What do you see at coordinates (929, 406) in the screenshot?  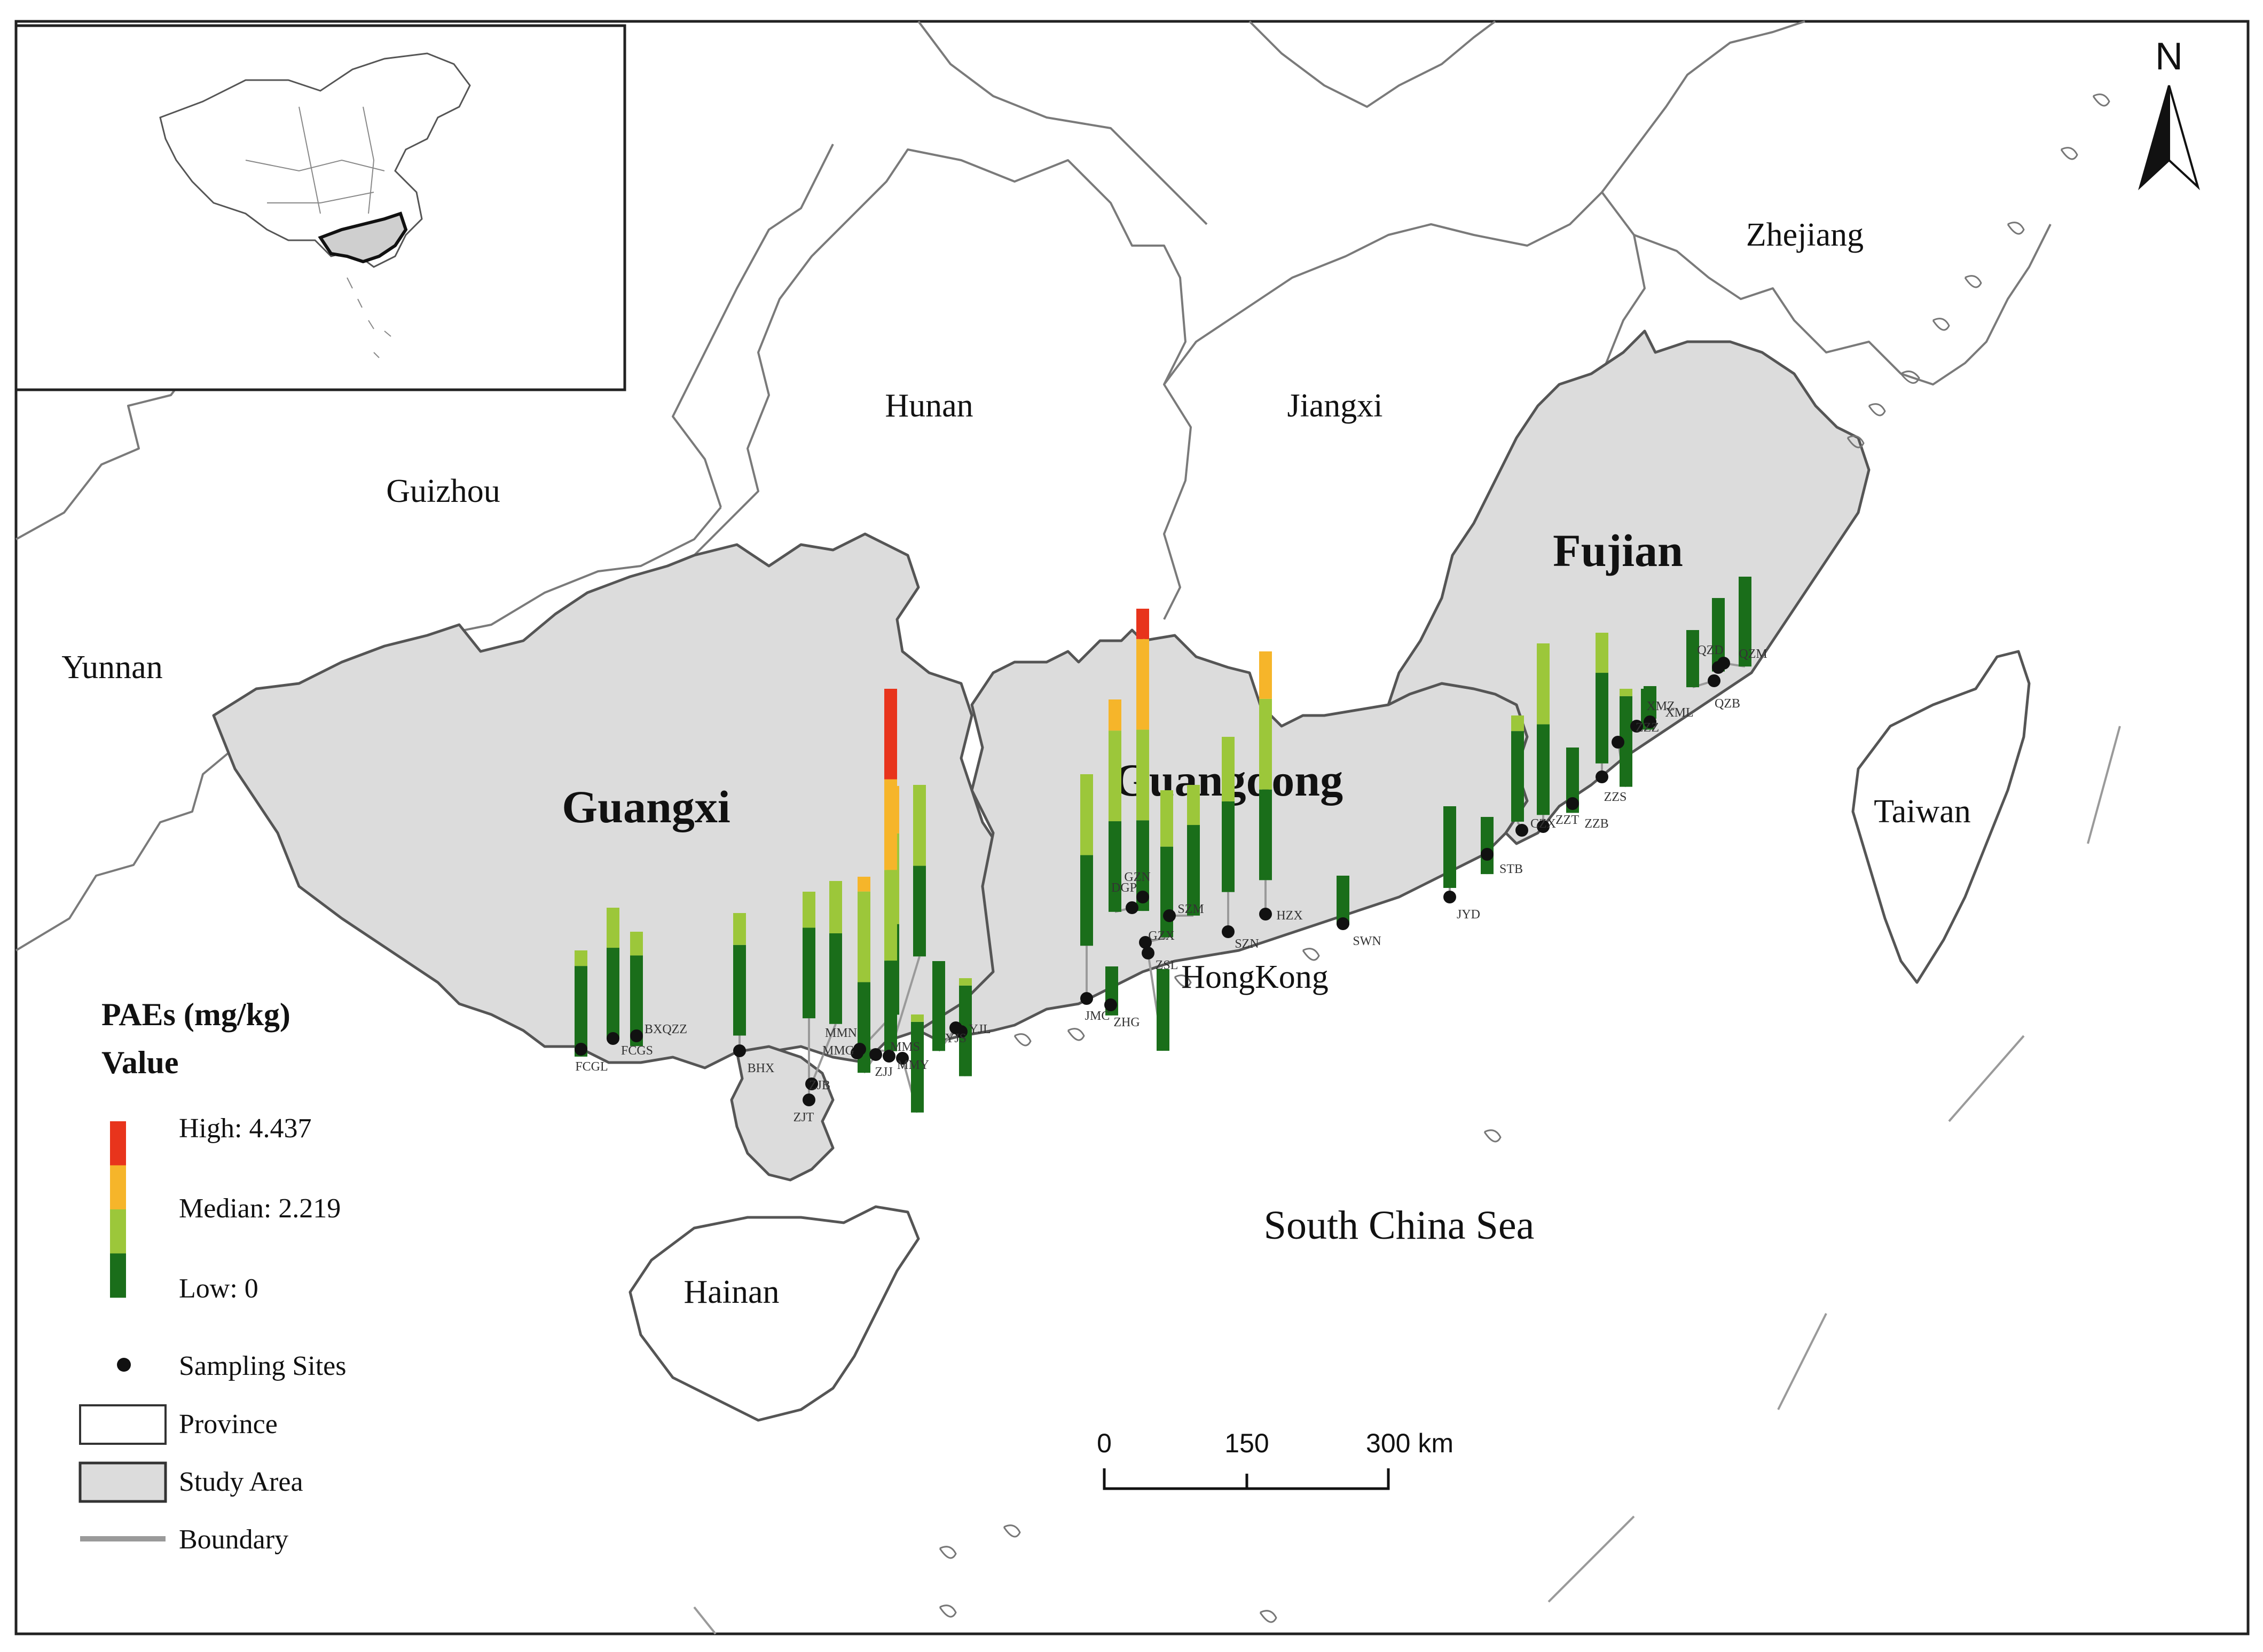 I see `label-hunan: Hunan` at bounding box center [929, 406].